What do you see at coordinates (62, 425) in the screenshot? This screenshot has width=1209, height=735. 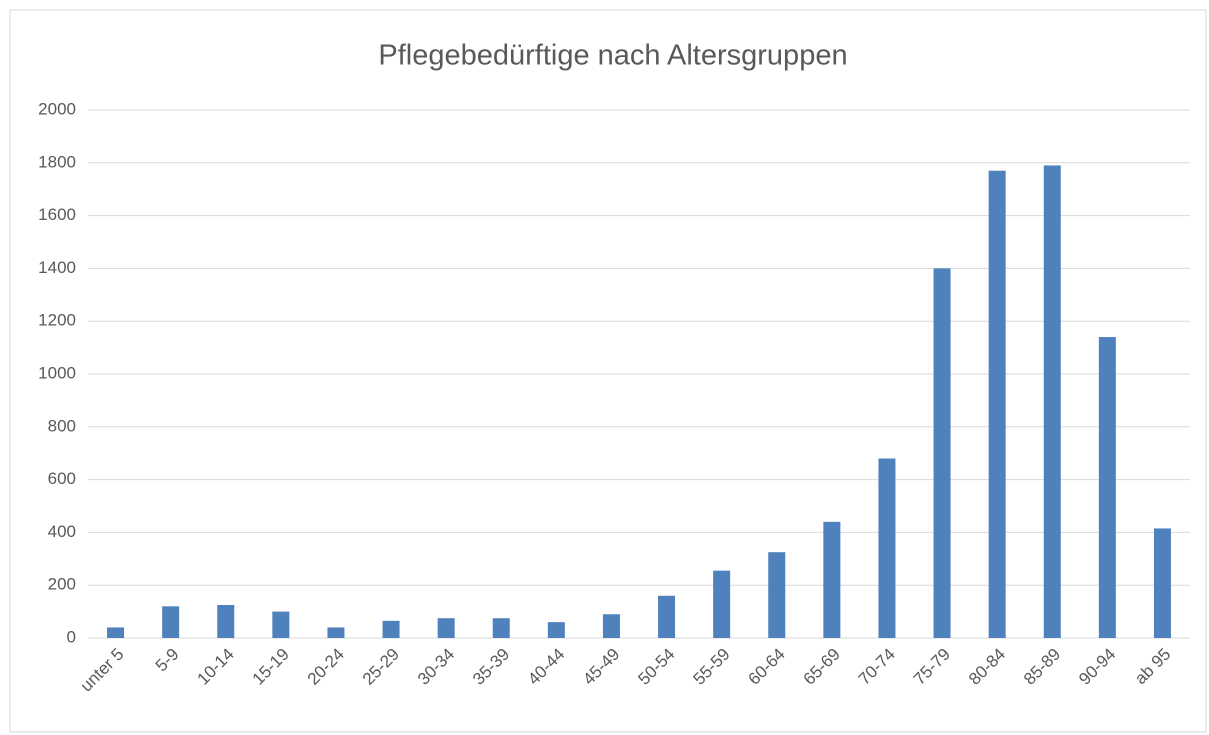 I see `y-tick-label: 800` at bounding box center [62, 425].